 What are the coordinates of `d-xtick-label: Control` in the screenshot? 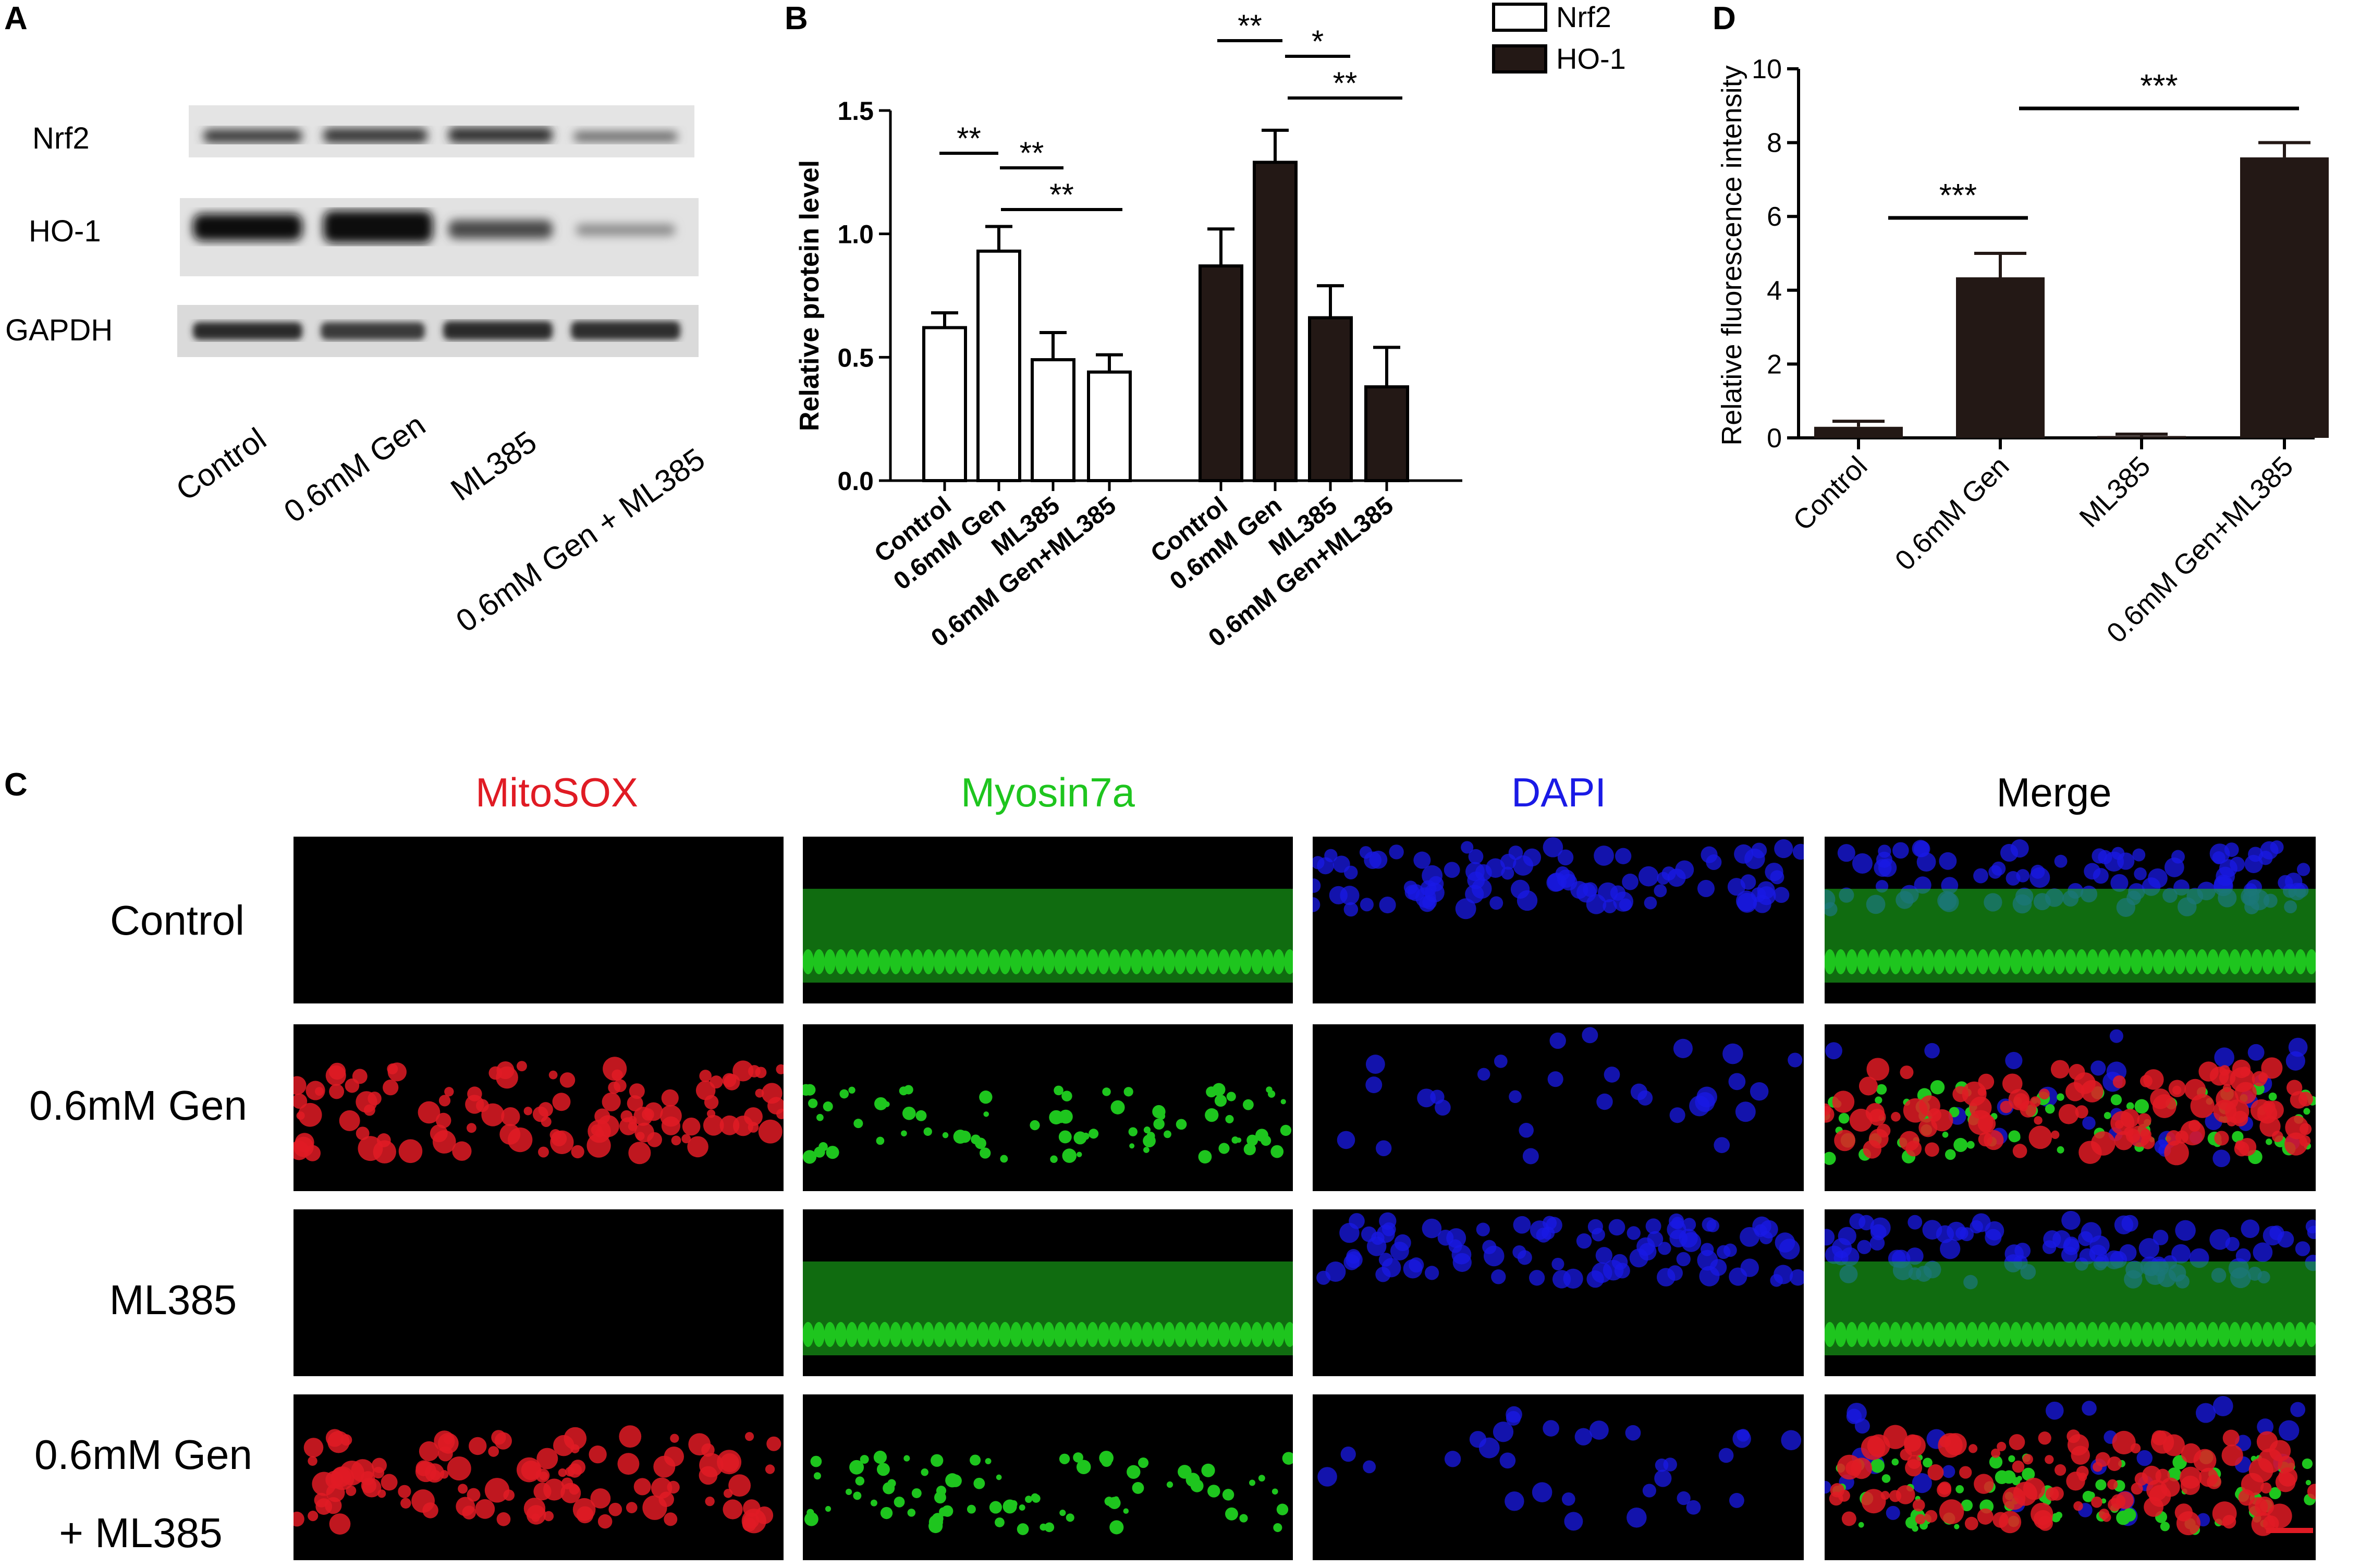 It's located at (1830, 493).